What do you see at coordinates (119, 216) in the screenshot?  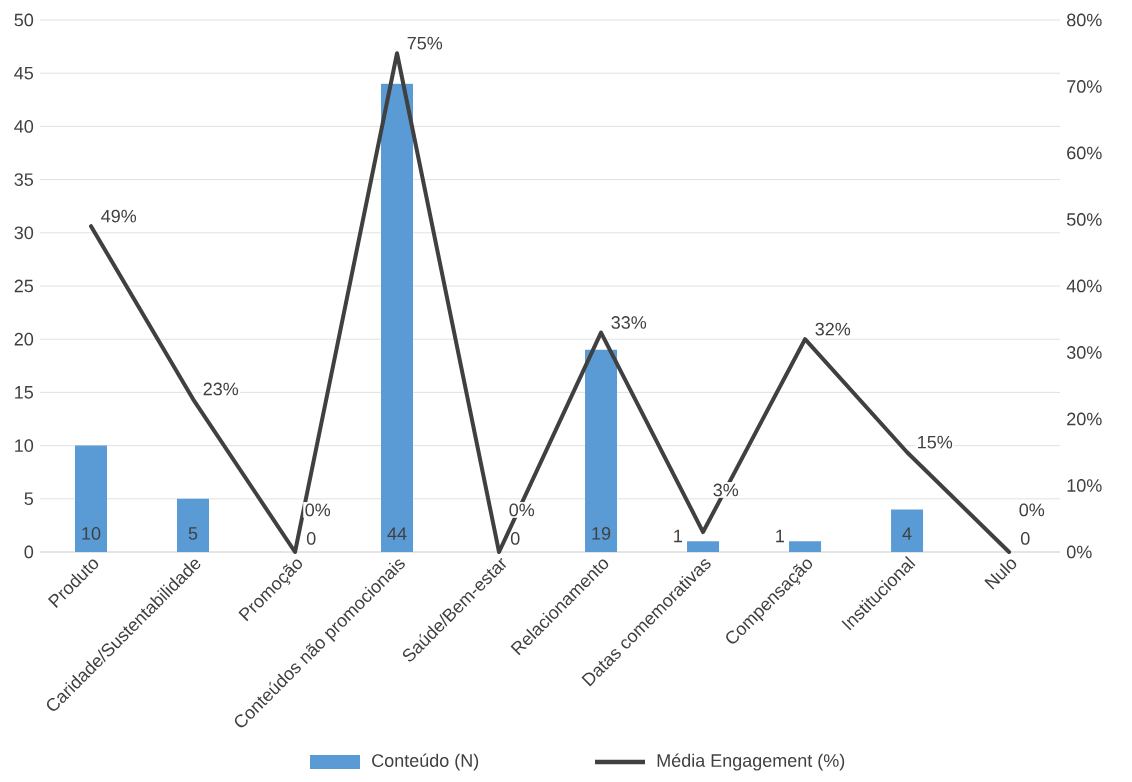 I see `data-label: 49%` at bounding box center [119, 216].